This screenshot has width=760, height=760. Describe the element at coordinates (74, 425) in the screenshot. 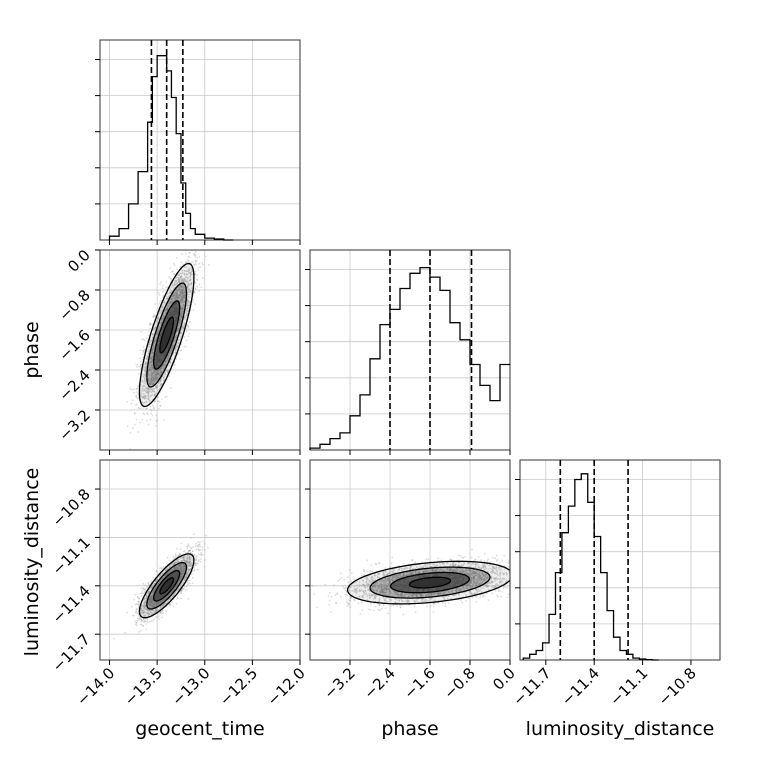

I see `y-tick-label: −3.2` at that location.